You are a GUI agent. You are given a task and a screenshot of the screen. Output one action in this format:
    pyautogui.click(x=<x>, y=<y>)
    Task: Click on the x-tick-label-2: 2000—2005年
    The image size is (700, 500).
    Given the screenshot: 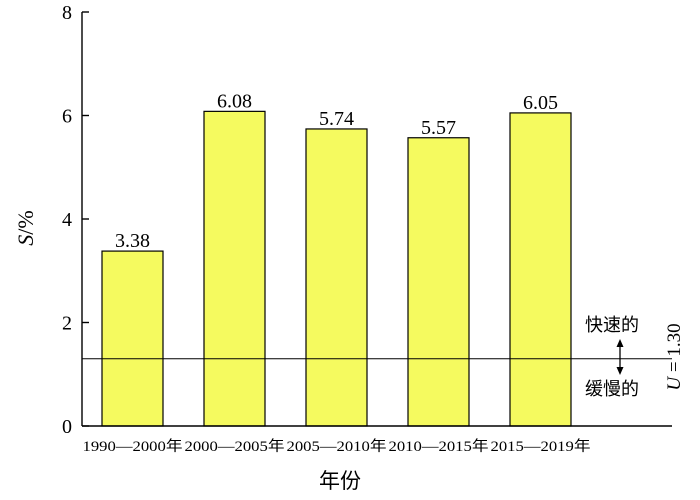 What is the action you would take?
    pyautogui.click(x=235, y=446)
    